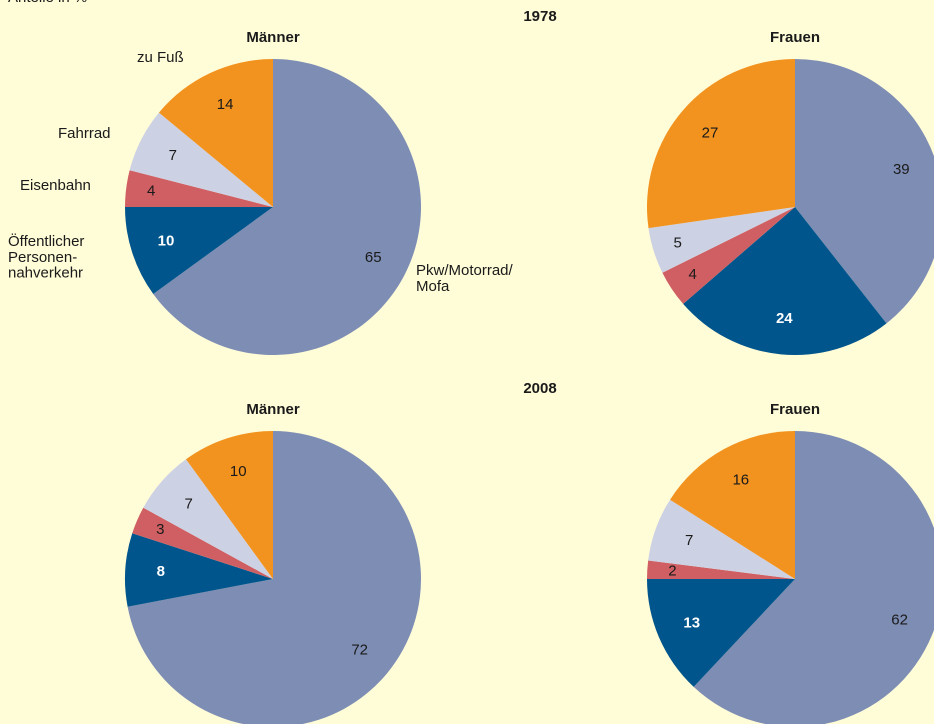  Describe the element at coordinates (901, 169) in the screenshot. I see `value-label: 39` at that location.